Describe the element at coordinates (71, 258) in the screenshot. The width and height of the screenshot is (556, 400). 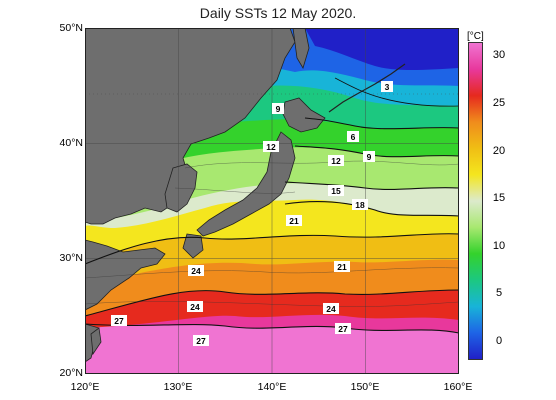
I see `lat-label-30n: 30°N` at that location.